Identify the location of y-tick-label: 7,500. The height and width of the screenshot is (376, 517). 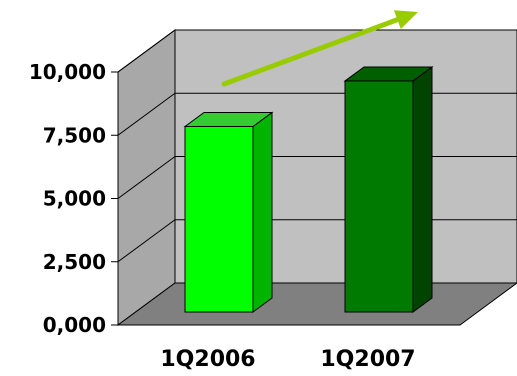
(74, 135).